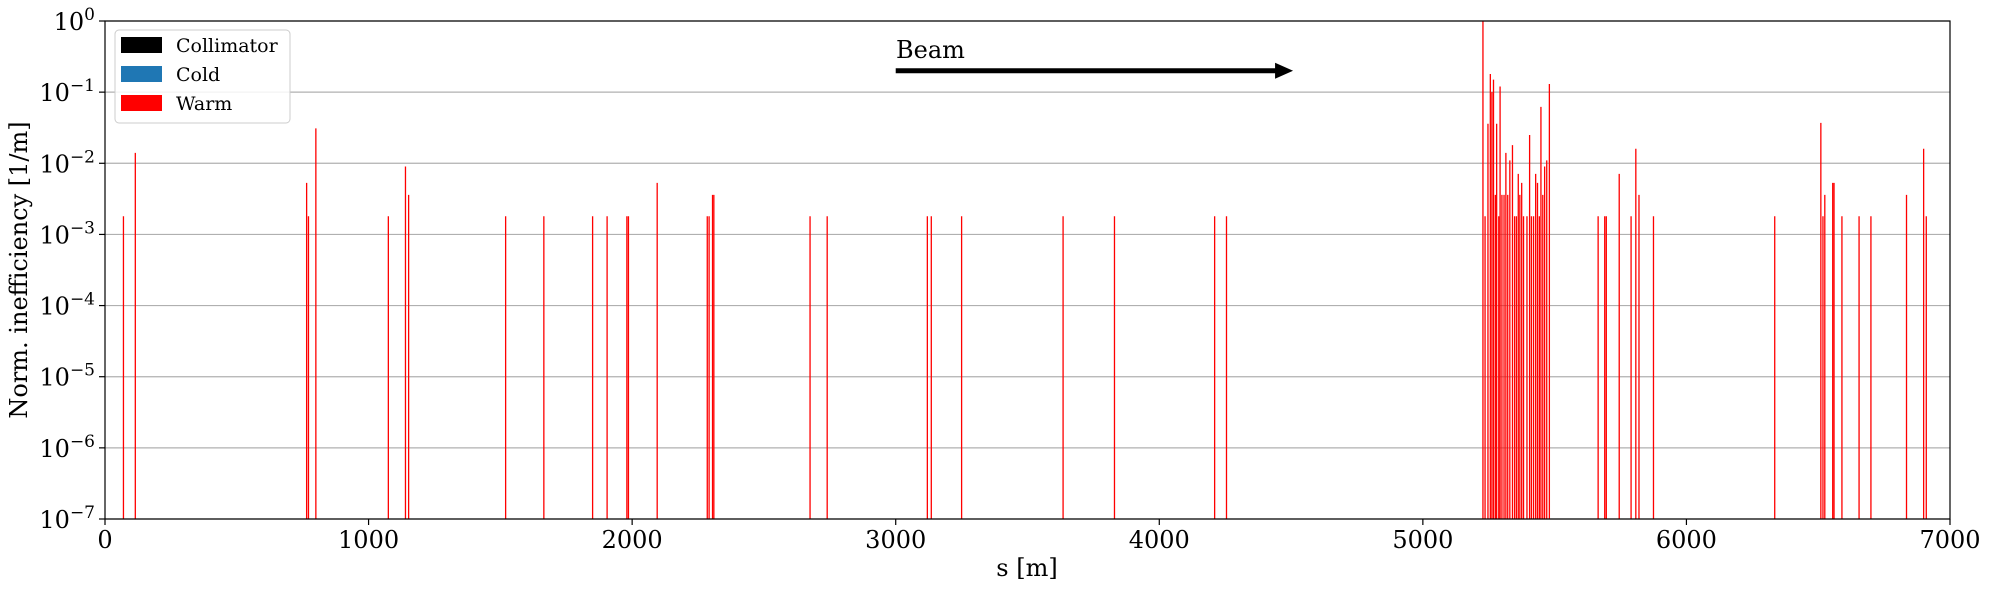  I want to click on beam-annotation: Beam, so click(1094, 57).